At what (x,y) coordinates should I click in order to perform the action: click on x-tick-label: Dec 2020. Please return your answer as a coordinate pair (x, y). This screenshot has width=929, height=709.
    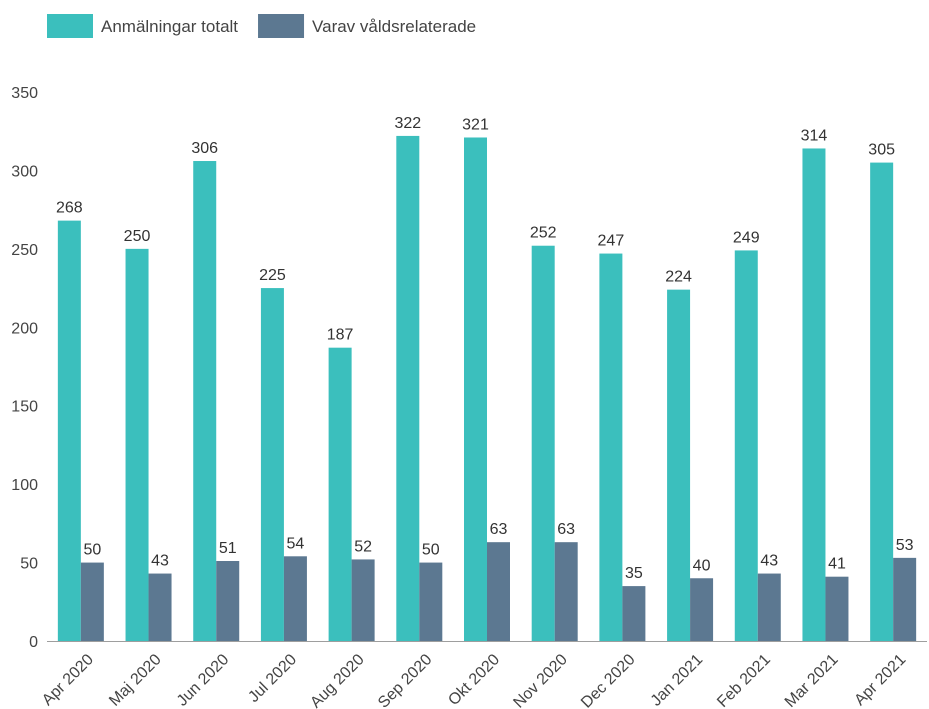
    Looking at the image, I should click on (608, 680).